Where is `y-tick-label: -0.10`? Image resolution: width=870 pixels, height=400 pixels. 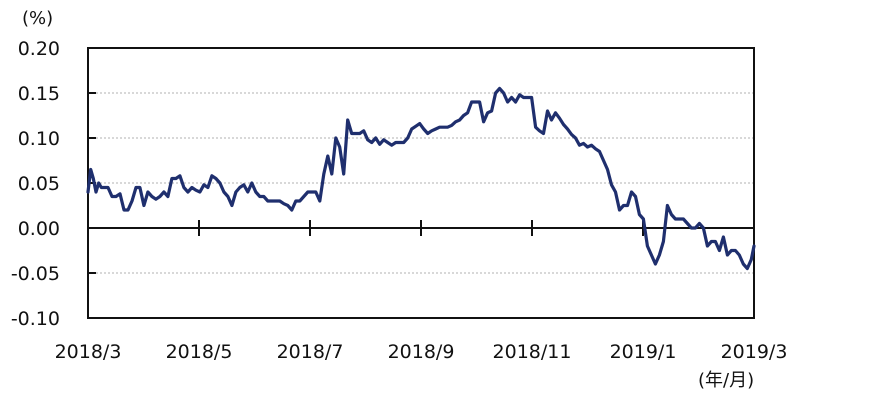
y-tick-label: -0.10 is located at coordinates (35, 319).